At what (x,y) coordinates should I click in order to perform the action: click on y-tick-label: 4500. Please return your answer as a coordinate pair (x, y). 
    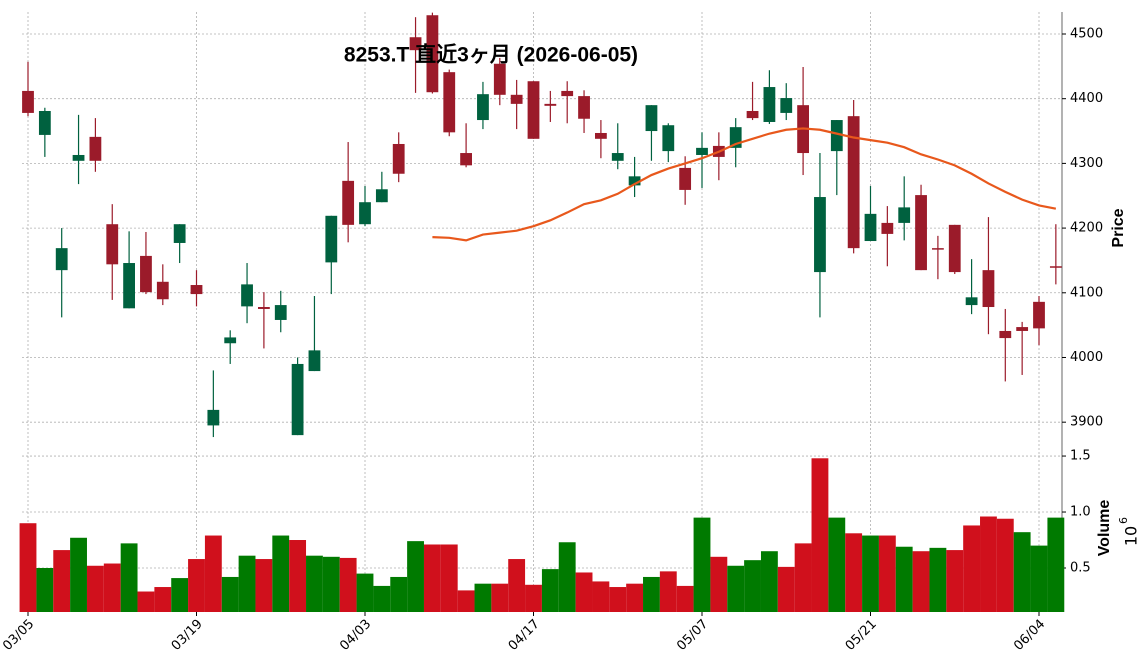
    Looking at the image, I should click on (1086, 33).